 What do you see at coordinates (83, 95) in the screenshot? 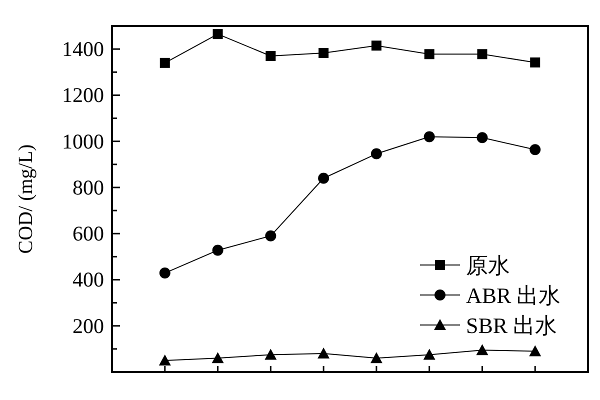
I see `y-tick-label: 1200` at bounding box center [83, 95].